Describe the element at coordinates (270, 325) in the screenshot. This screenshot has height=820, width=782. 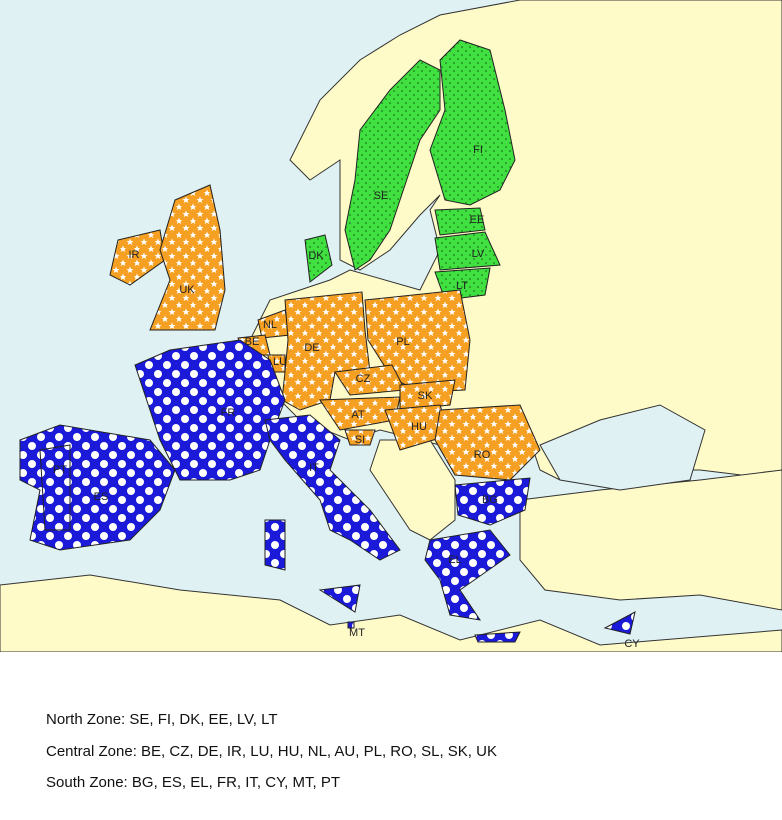
I see `country-code: NL` at that location.